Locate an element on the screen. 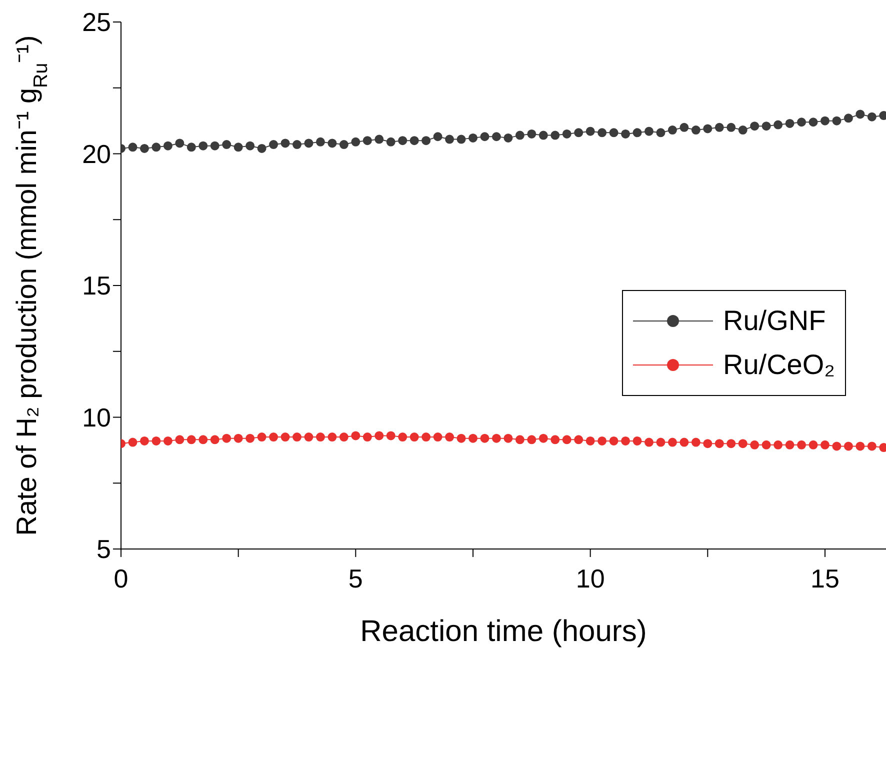 This screenshot has width=886, height=760. y-tick-label: 5 is located at coordinates (103, 549).